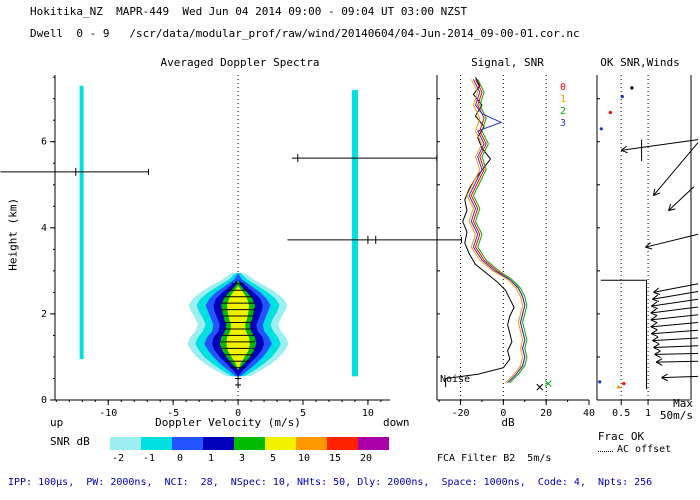 This screenshot has height=500, width=700. Describe the element at coordinates (676, 415) in the screenshot. I see `max-scale-label: 50m/s` at that location.